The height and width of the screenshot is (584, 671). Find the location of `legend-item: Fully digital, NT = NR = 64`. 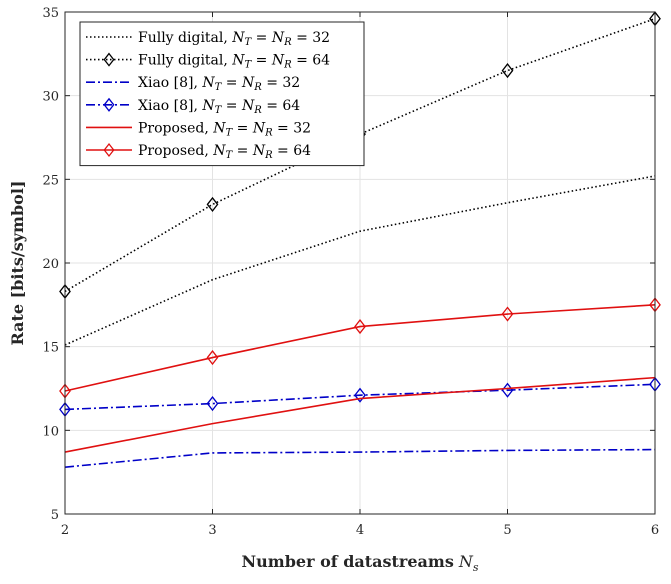

legend-item: Fully digital, NT = NR = 64 is located at coordinates (208, 61).